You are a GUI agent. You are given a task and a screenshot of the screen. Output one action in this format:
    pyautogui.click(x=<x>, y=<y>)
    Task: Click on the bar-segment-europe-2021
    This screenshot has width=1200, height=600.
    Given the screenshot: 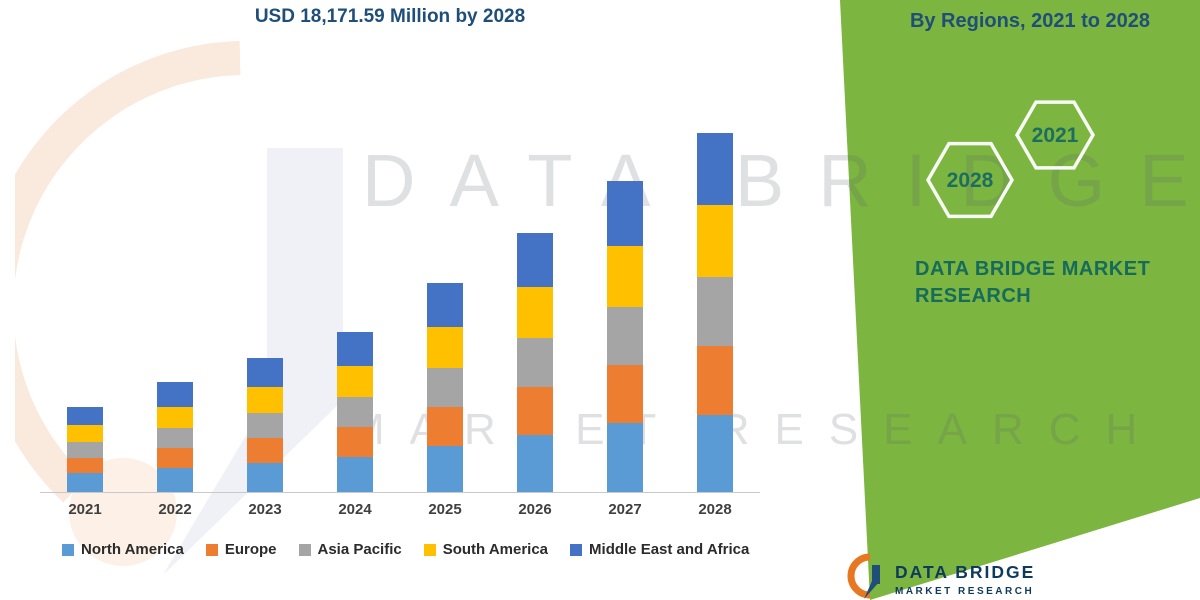 What is the action you would take?
    pyautogui.click(x=85, y=465)
    